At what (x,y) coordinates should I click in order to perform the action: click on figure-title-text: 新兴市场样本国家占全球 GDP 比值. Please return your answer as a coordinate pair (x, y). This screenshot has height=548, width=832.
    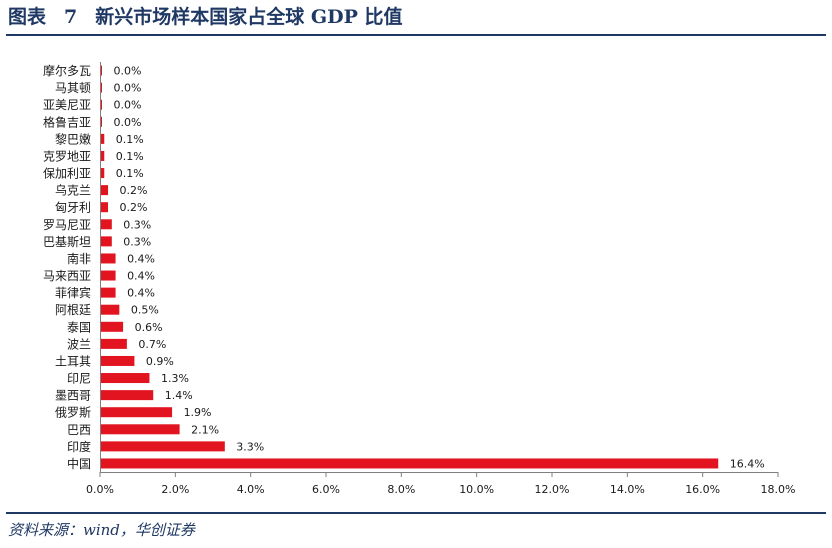
    Looking at the image, I should click on (249, 17).